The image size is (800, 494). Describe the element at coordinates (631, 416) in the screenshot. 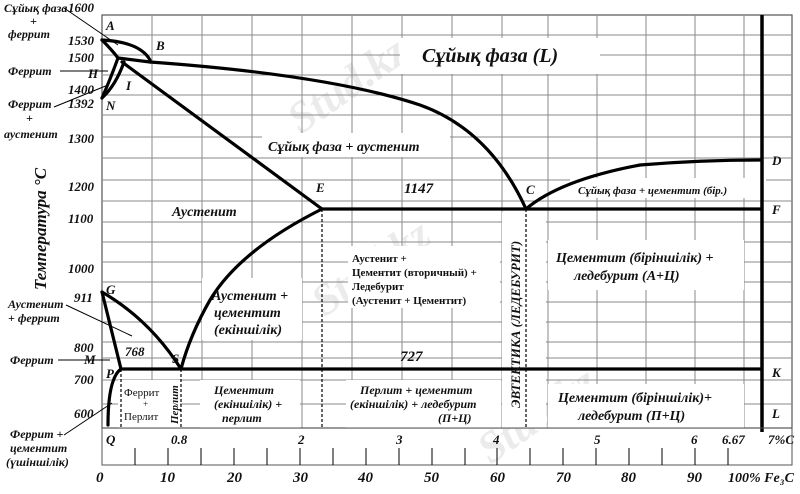

I see `svg-text: ледебурит (П+Ц)` at that location.